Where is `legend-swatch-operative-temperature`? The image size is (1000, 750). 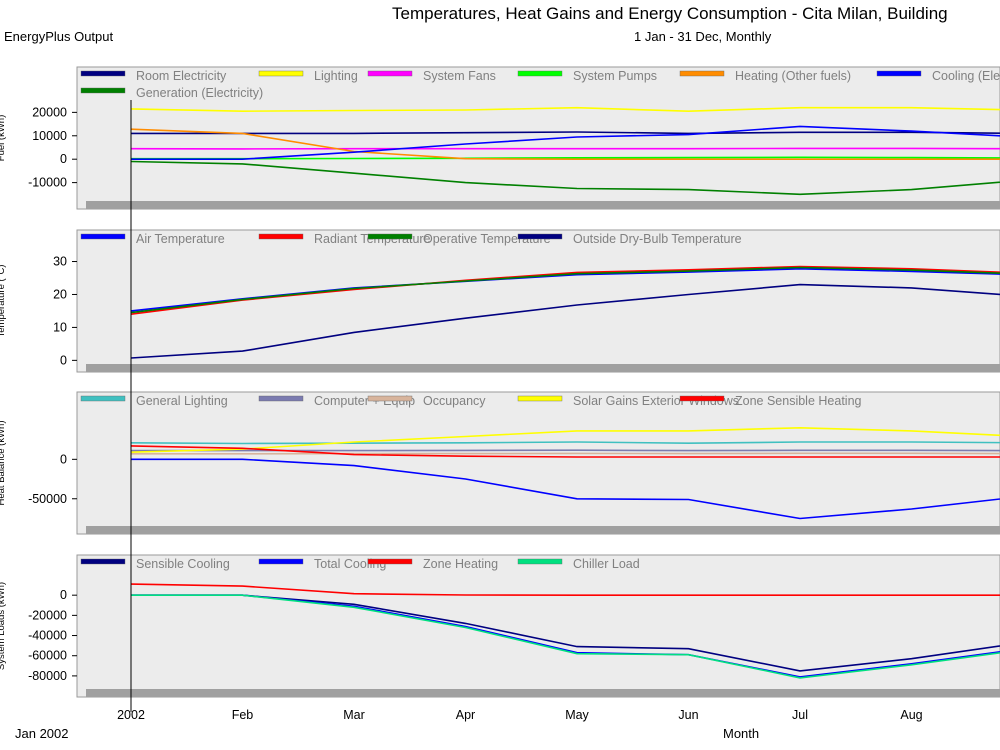
legend-swatch-operative-temperature is located at coordinates (390, 236).